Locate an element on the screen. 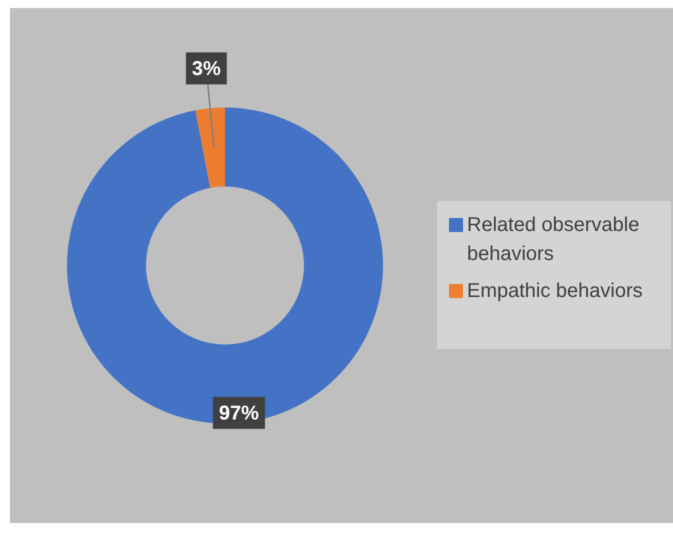 The width and height of the screenshot is (673, 533). data-label: 97% is located at coordinates (239, 413).